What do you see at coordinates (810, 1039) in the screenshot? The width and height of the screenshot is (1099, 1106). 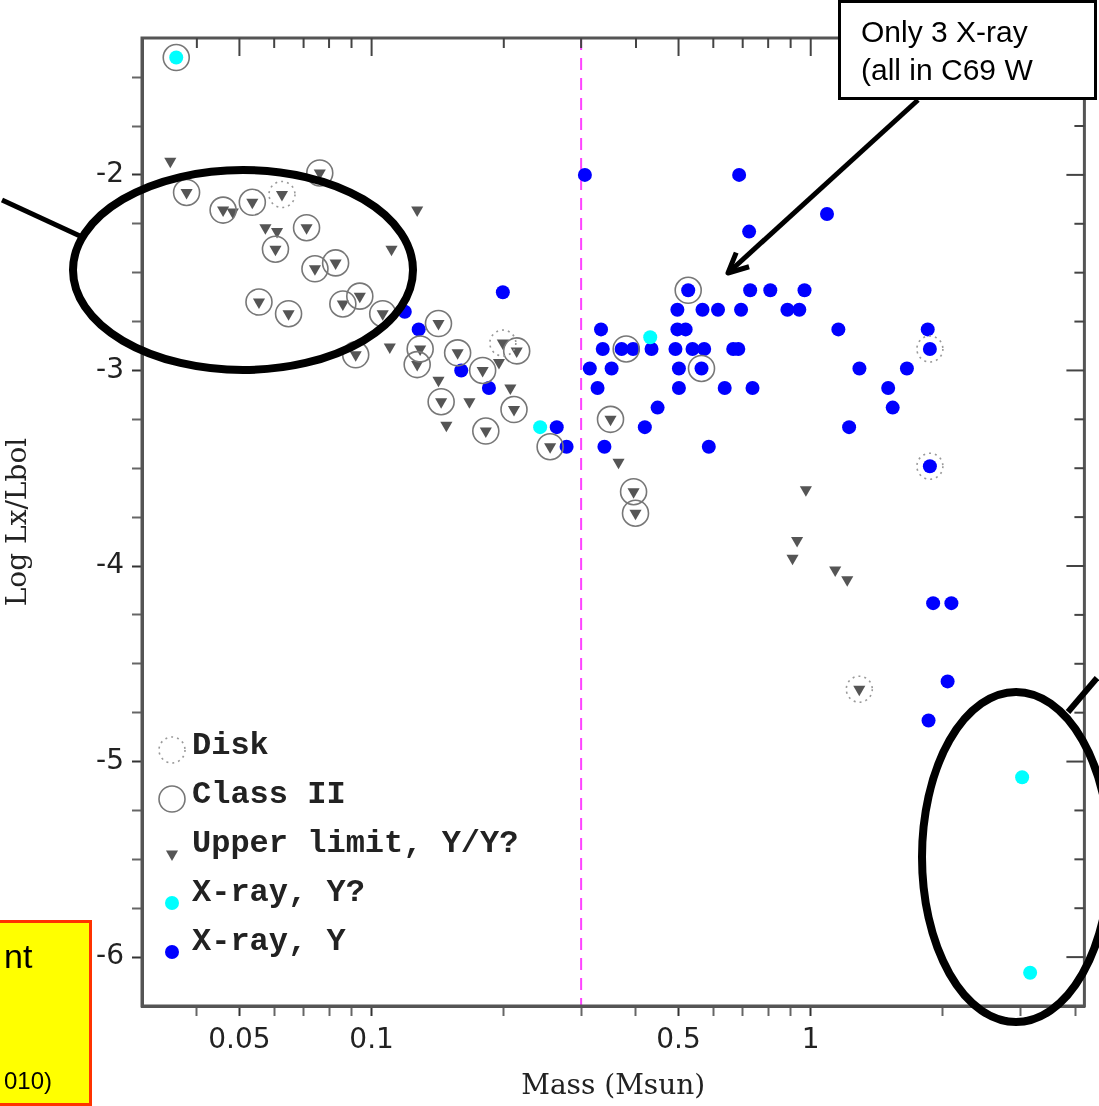 I see `x-tick-label: 1` at bounding box center [810, 1039].